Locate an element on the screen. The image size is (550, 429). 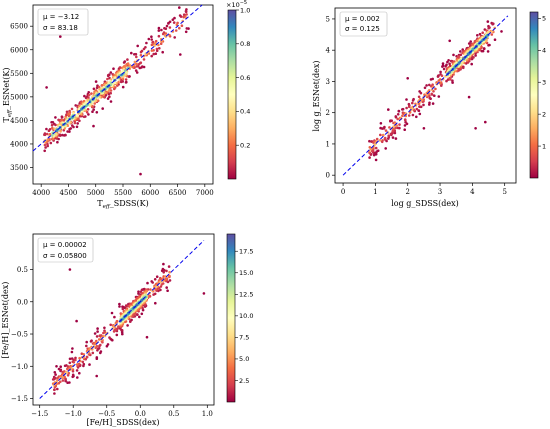
feh-plot-frame is located at coordinates (123, 319).